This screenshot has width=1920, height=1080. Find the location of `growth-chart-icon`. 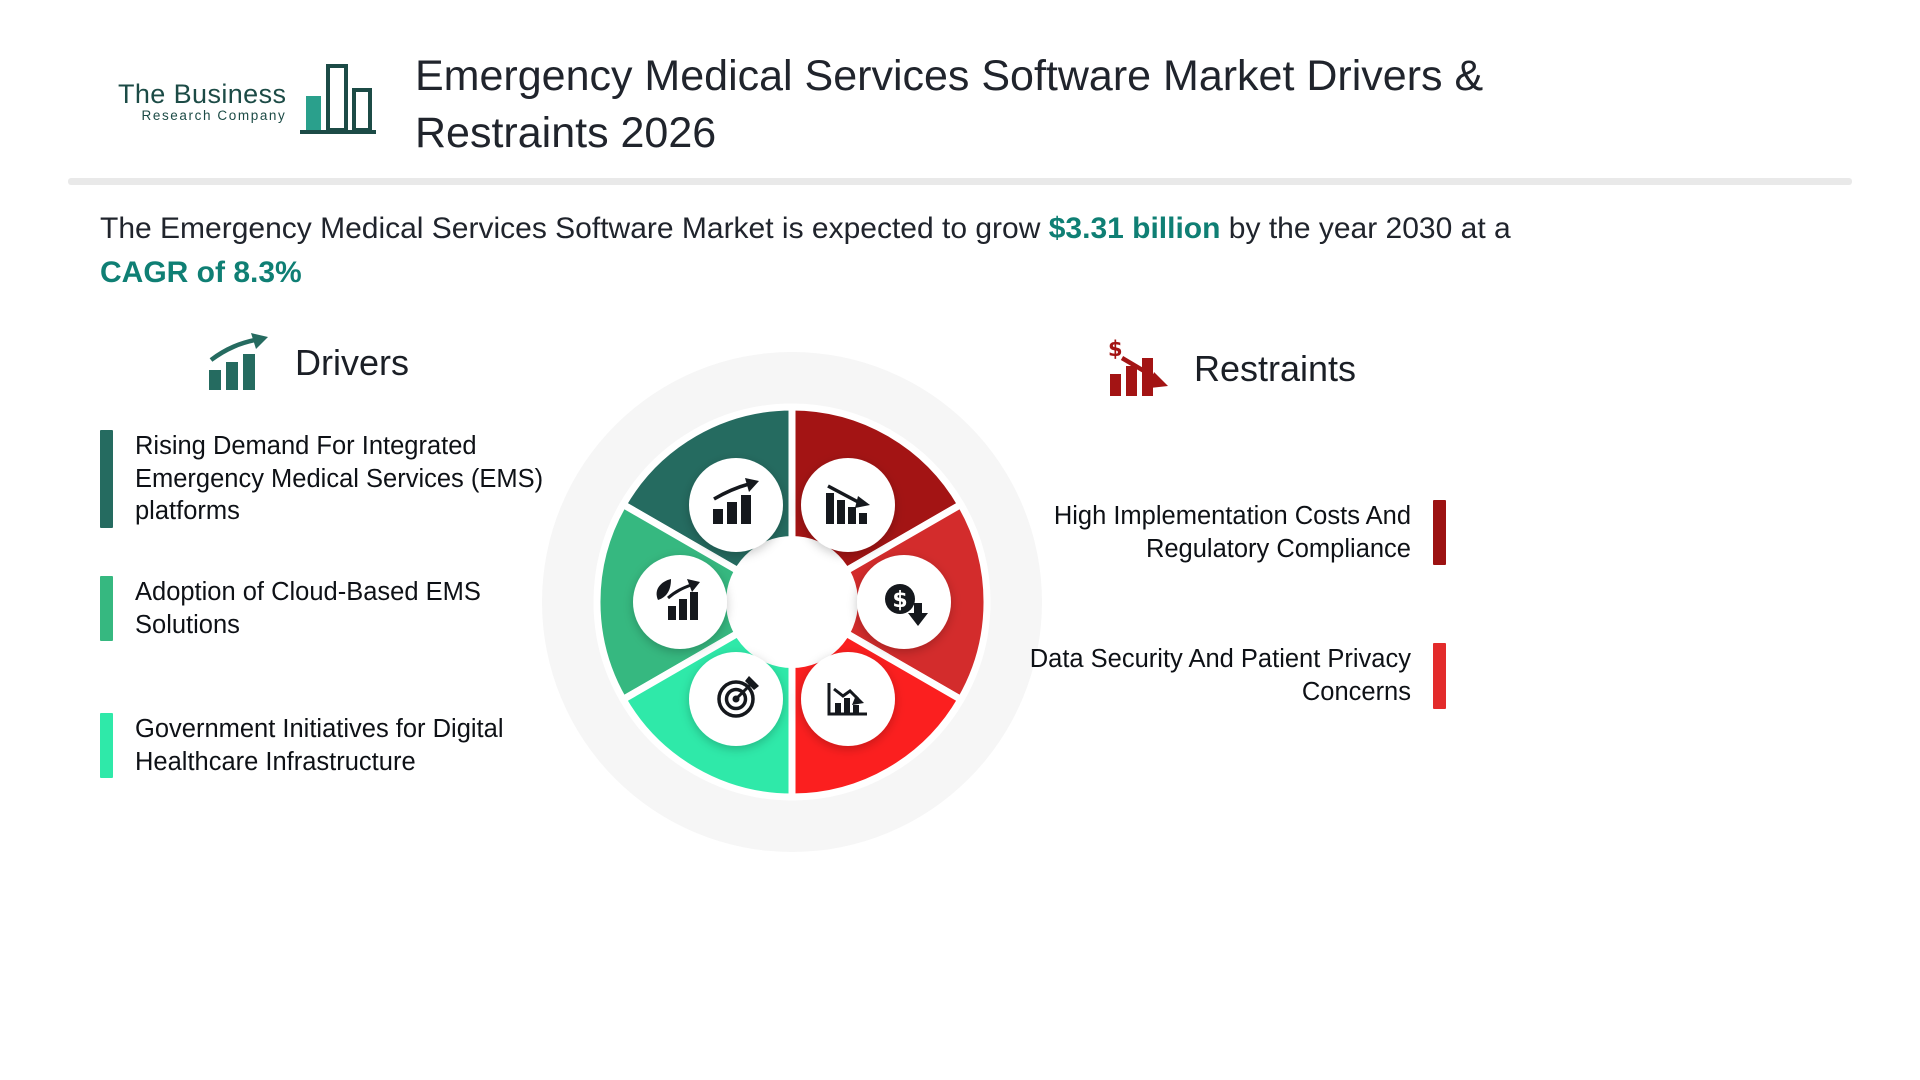

growth-chart-icon is located at coordinates (238, 361).